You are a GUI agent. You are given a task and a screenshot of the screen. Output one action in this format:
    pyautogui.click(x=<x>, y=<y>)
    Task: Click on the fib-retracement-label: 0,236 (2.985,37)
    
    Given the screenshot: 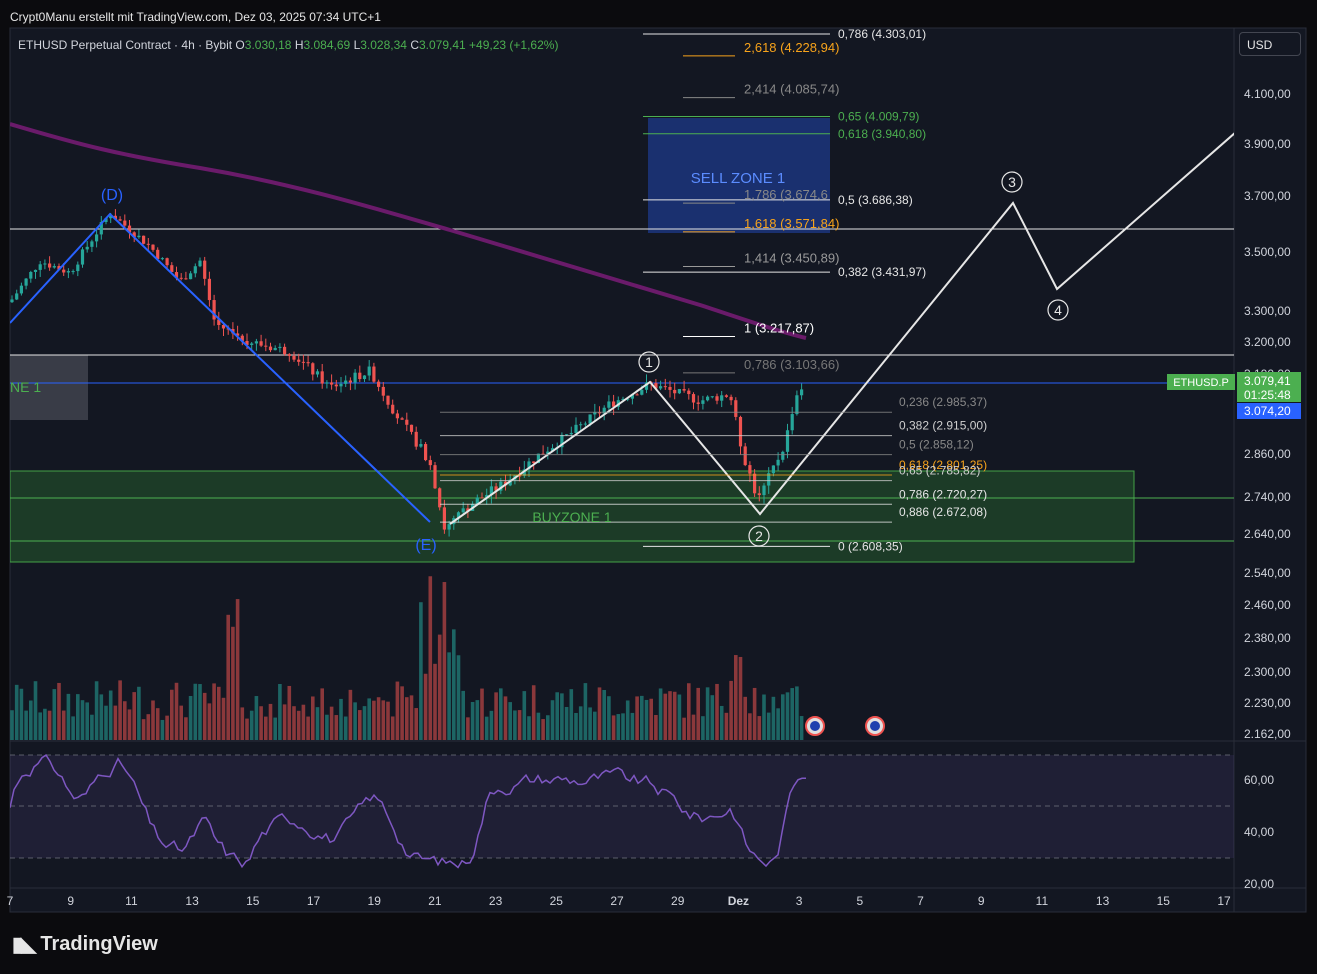 What is the action you would take?
    pyautogui.click(x=943, y=402)
    